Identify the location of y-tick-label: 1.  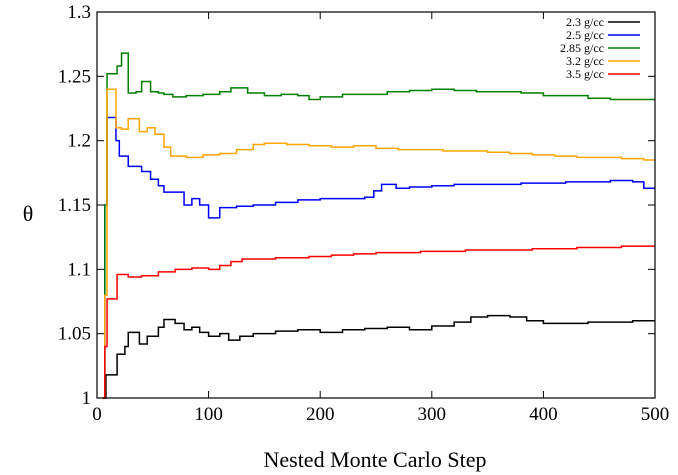
(87, 398).